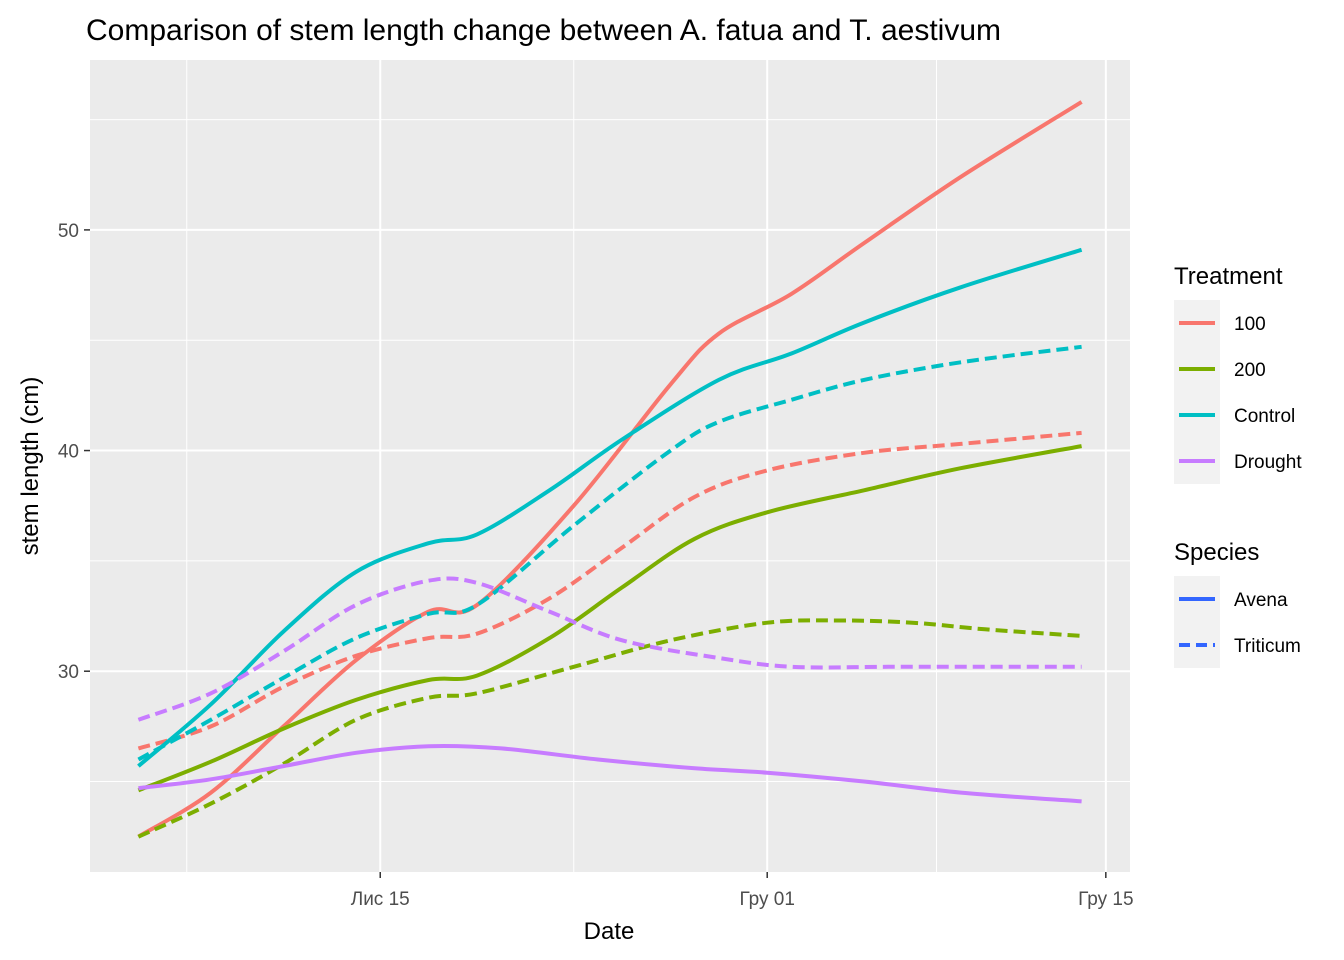  Describe the element at coordinates (68, 672) in the screenshot. I see `y-tick-label: 30` at that location.